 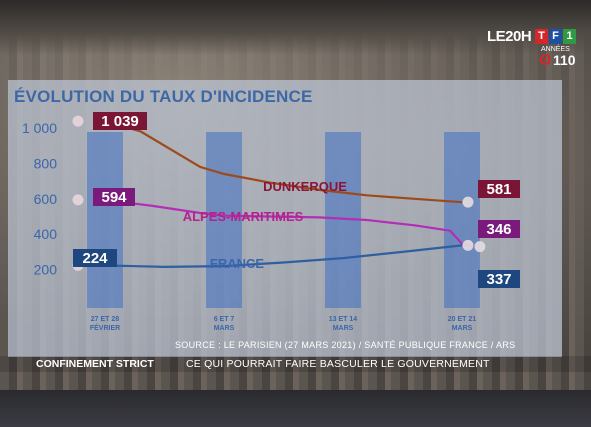 What do you see at coordinates (46, 199) in the screenshot?
I see `y-tick-label: 600` at bounding box center [46, 199].